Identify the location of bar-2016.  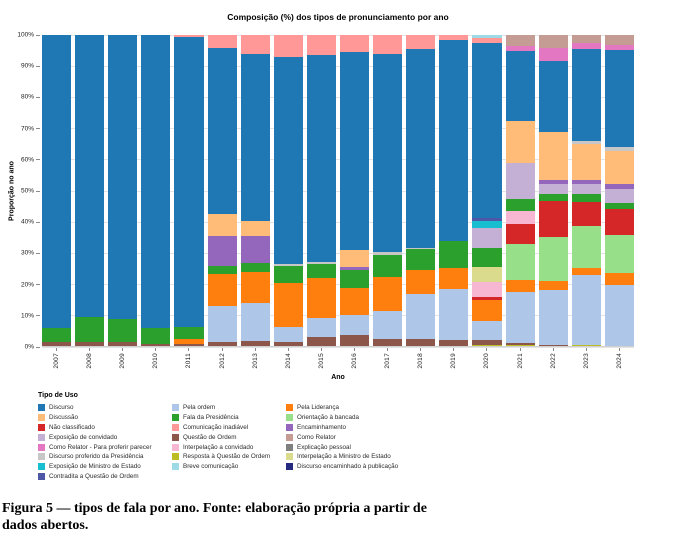
(354, 191).